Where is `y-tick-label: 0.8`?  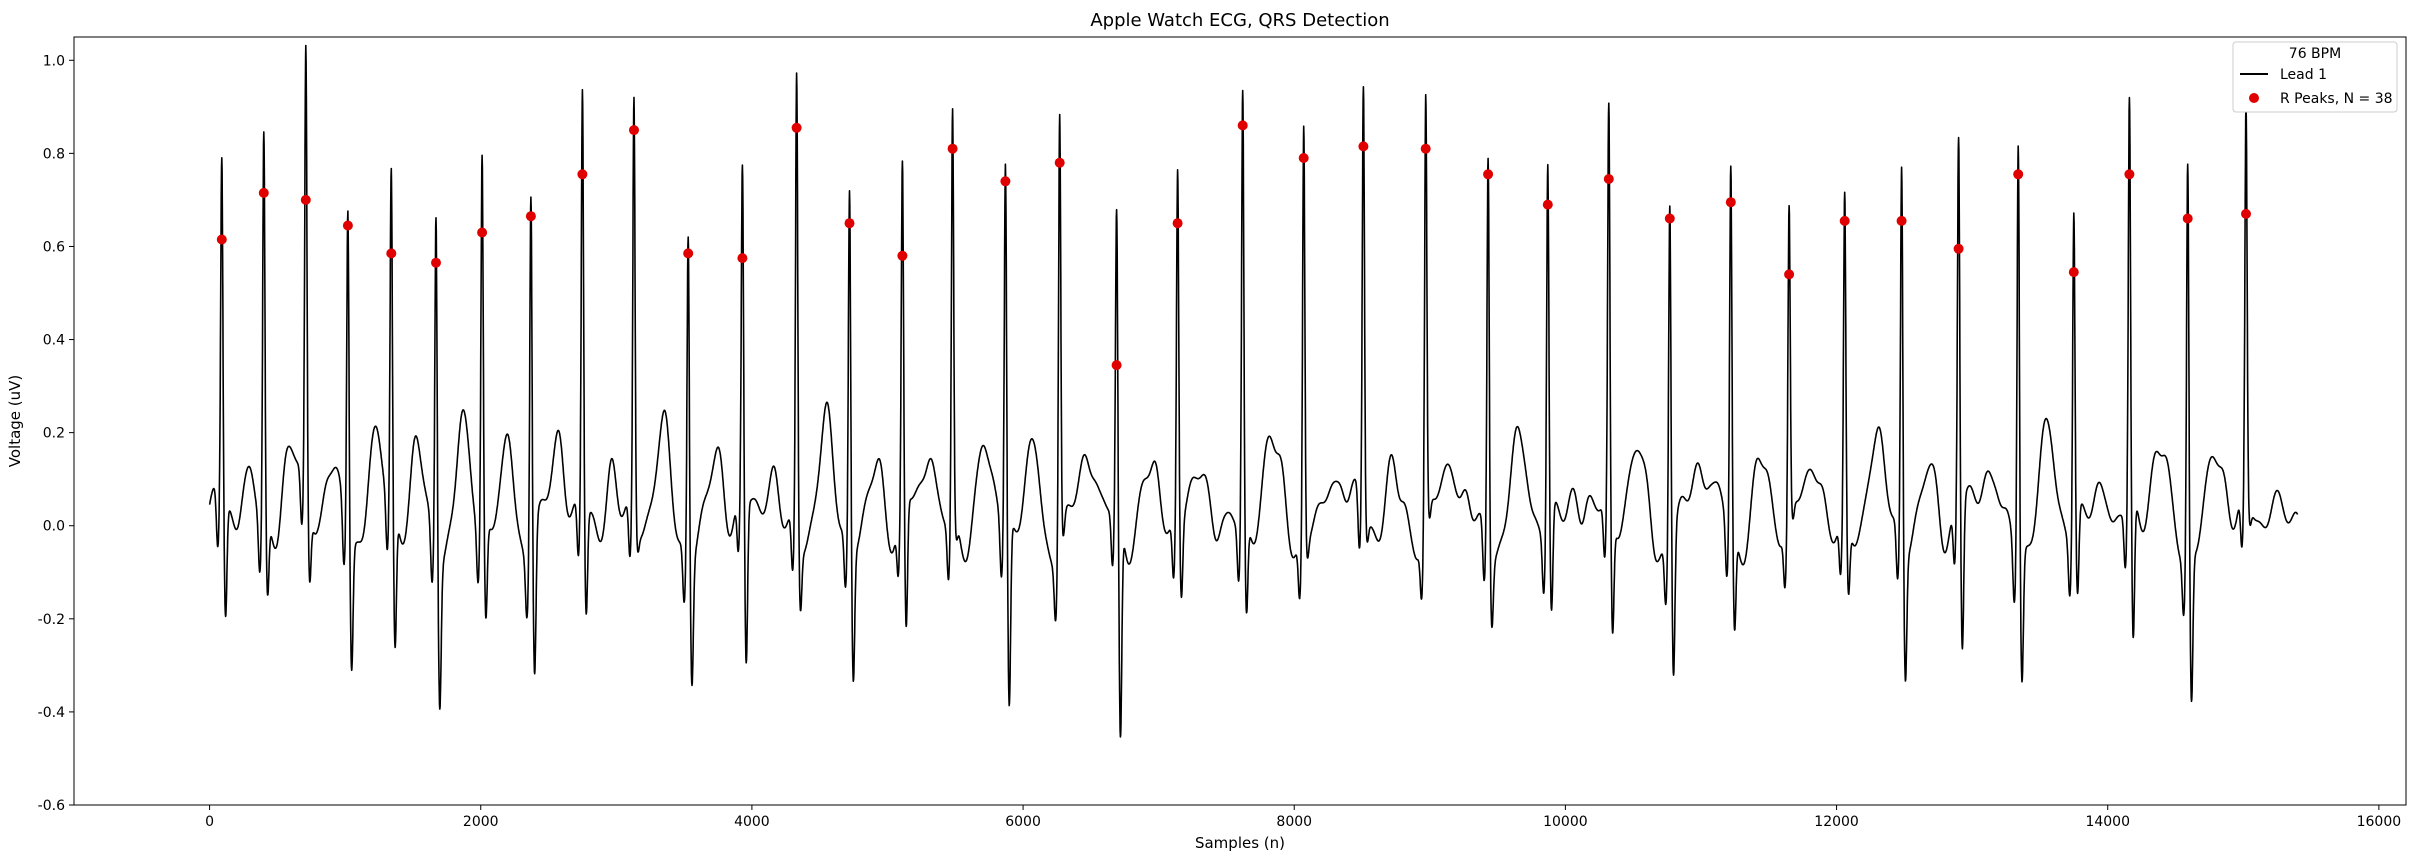
y-tick-label: 0.8 is located at coordinates (54, 154).